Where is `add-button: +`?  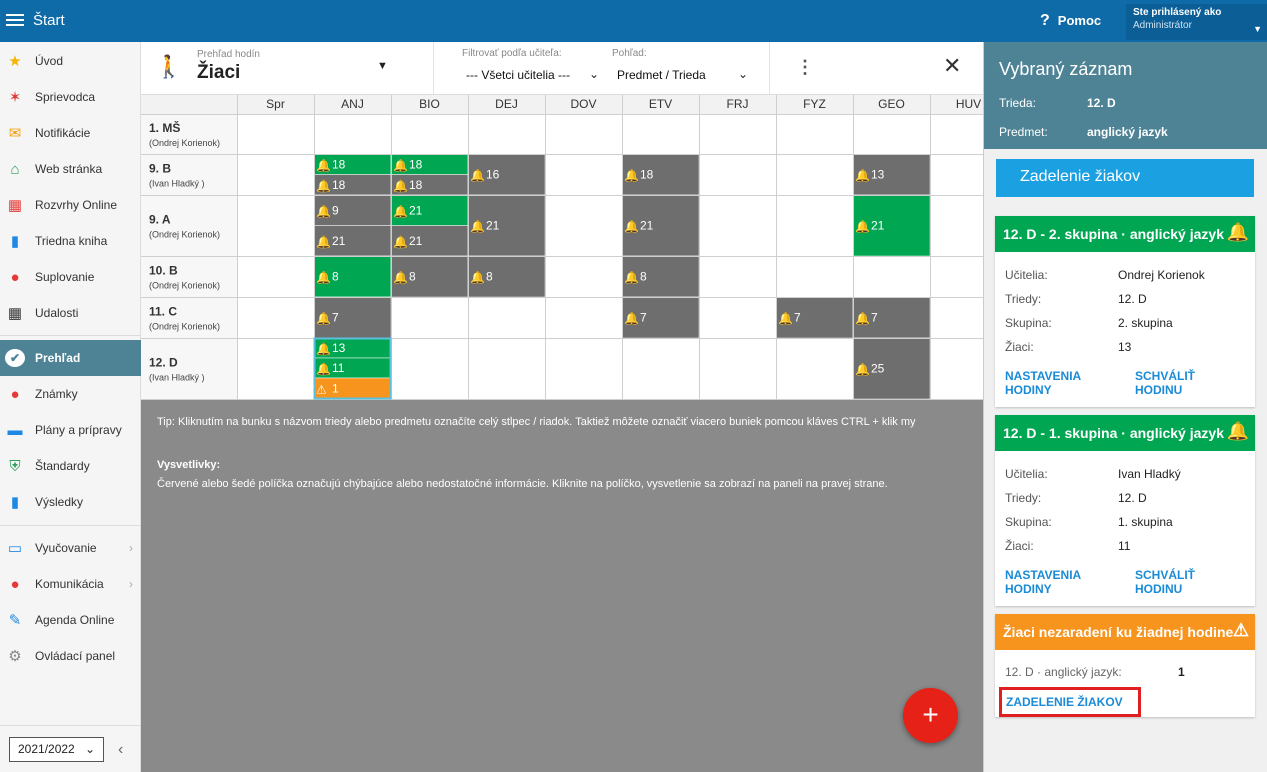
add-button: + is located at coordinates (930, 715).